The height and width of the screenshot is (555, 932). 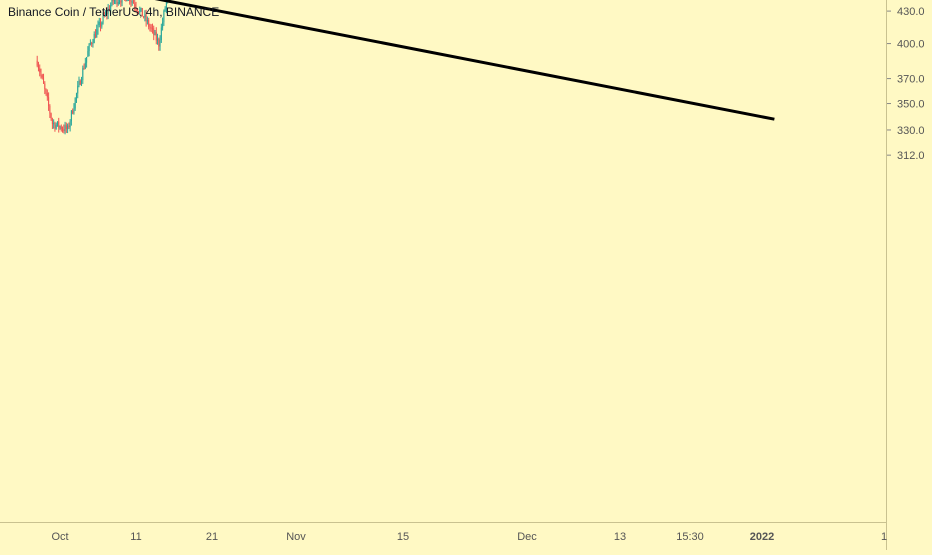 I want to click on x-tick-label: Dec, so click(x=527, y=537).